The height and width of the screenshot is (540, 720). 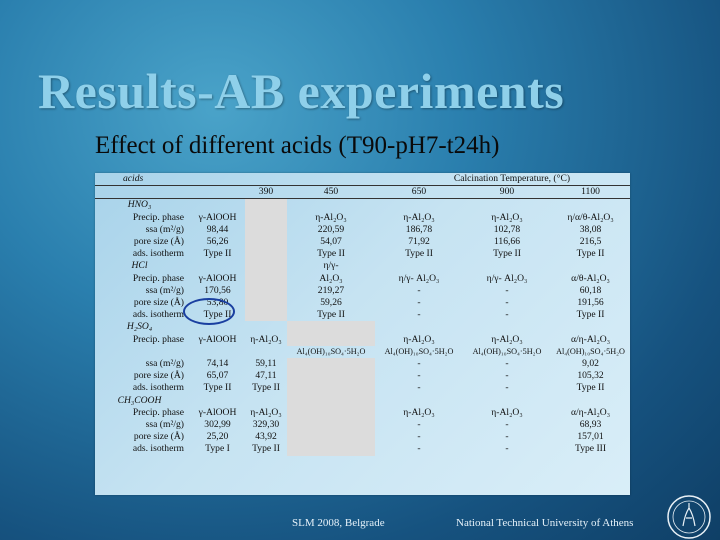 What do you see at coordinates (217, 425) in the screenshot?
I see `table-cell: 302,99` at bounding box center [217, 425].